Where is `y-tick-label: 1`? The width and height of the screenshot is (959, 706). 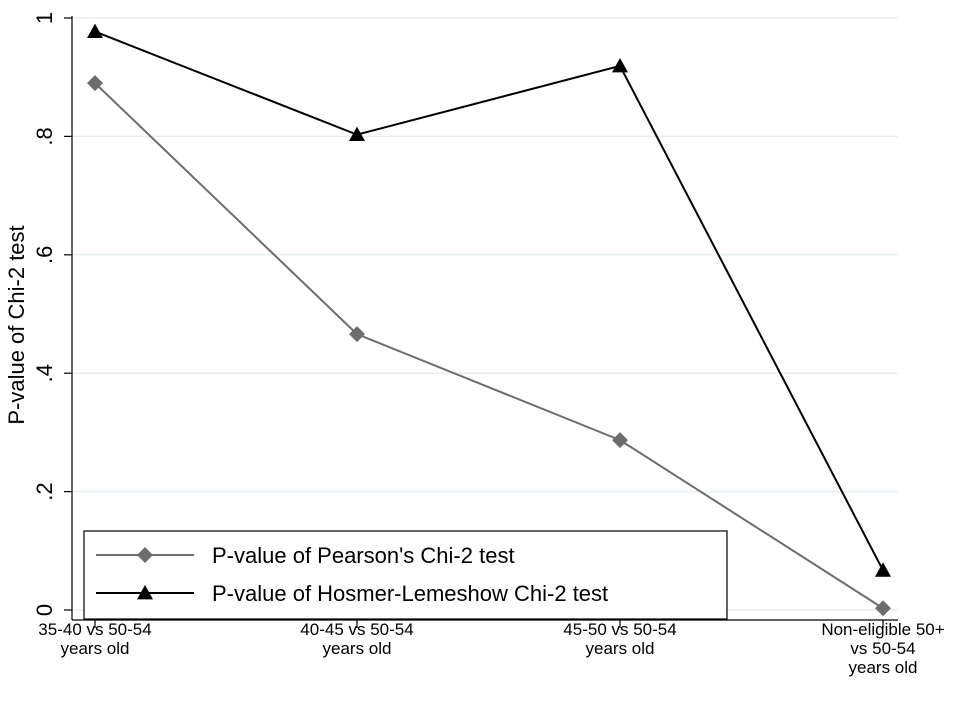
y-tick-label: 1 is located at coordinates (44, 18).